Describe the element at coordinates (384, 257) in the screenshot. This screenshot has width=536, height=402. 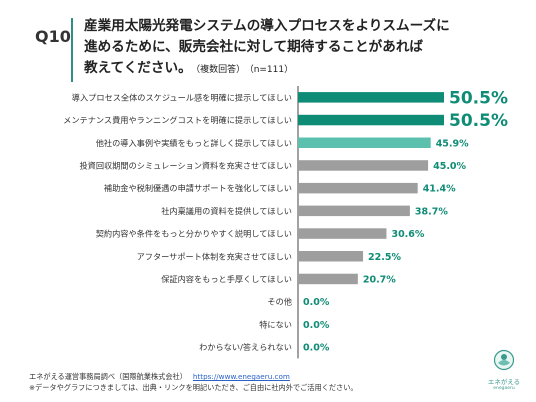
I see `value-label: 22.5%` at that location.